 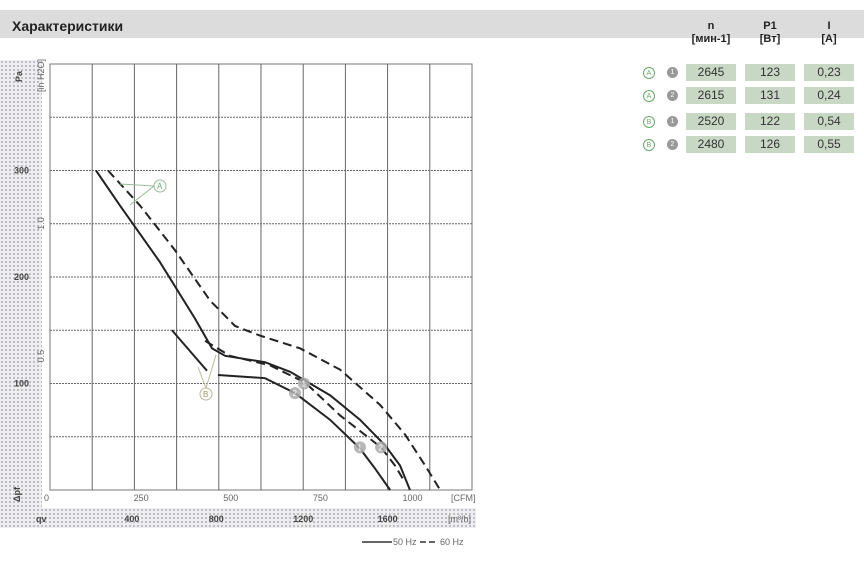 I want to click on cell-p1: 122, so click(x=770, y=121).